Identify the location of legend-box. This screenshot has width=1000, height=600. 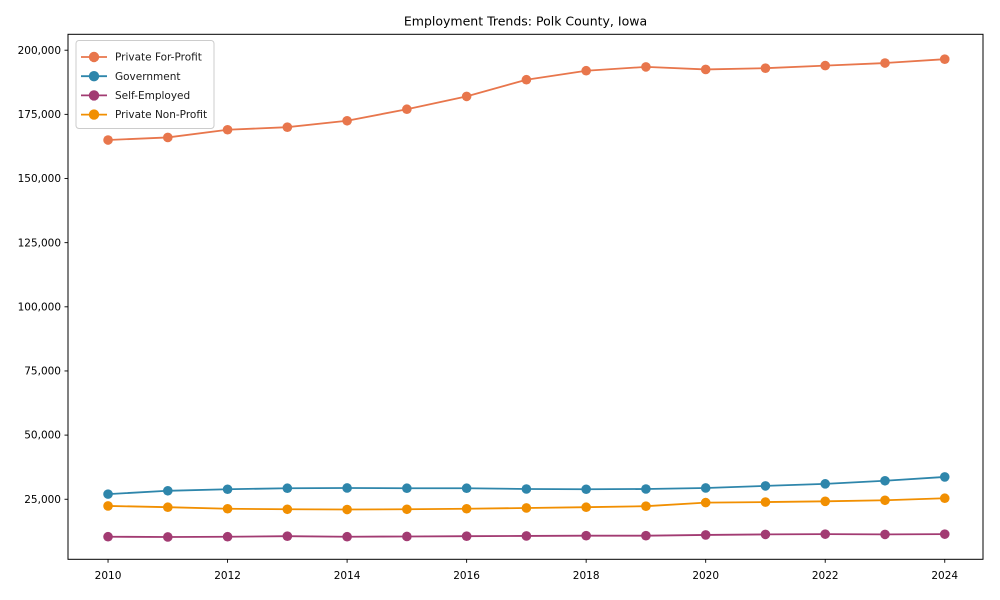
(145, 84).